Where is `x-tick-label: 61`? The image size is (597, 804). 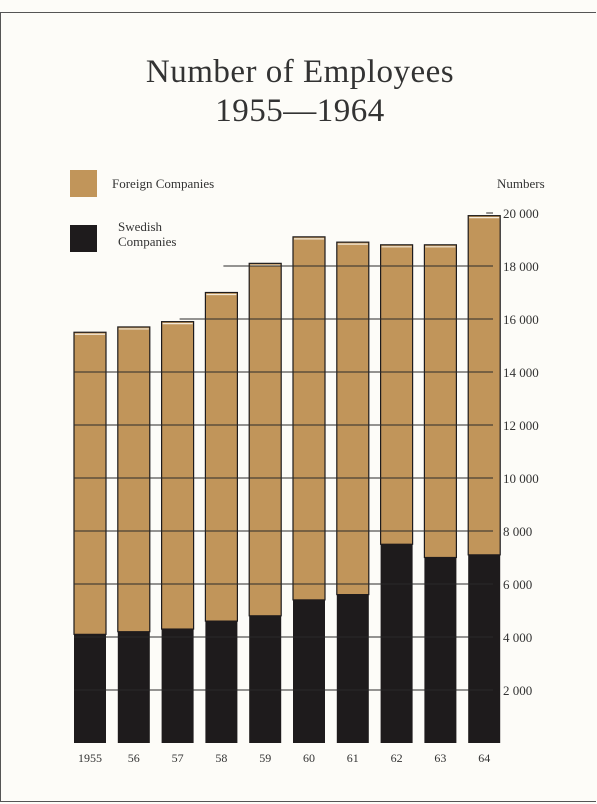 x-tick-label: 61 is located at coordinates (353, 758).